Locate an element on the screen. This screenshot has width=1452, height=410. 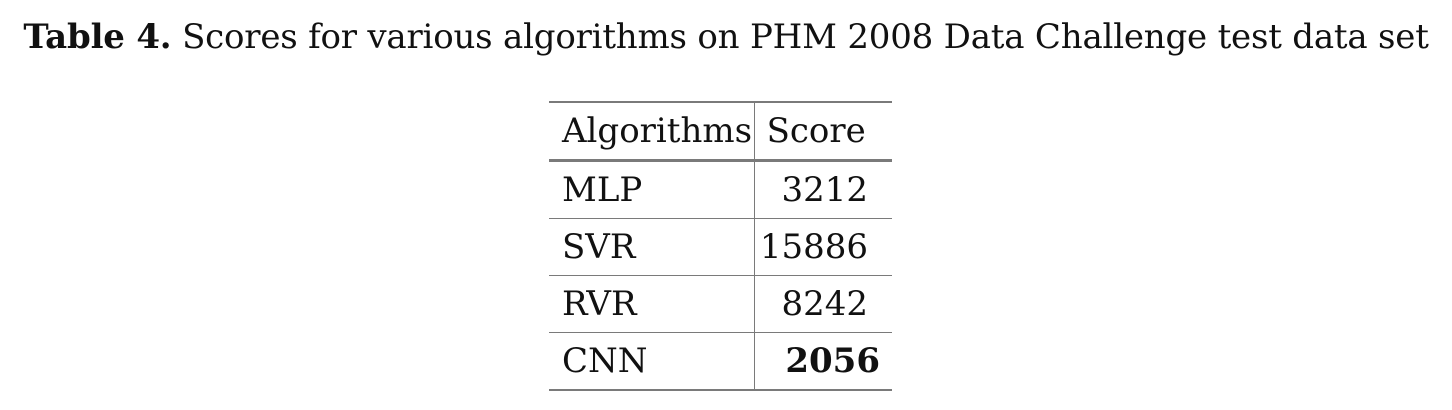
algorithm-cell: SVR is located at coordinates (652, 247).